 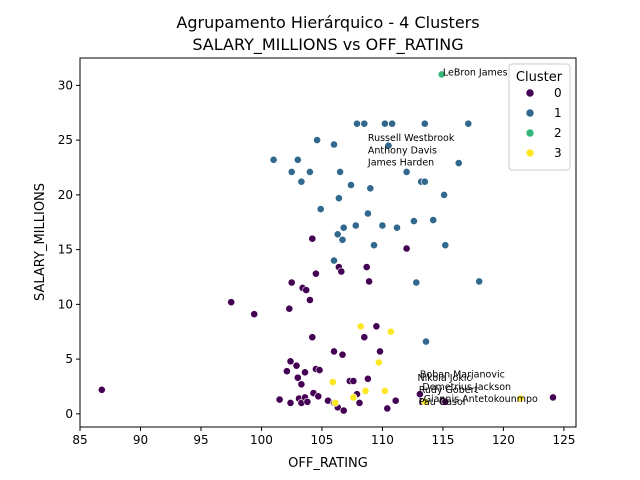 I want to click on x-tick-label-120: 120, so click(x=503, y=440).